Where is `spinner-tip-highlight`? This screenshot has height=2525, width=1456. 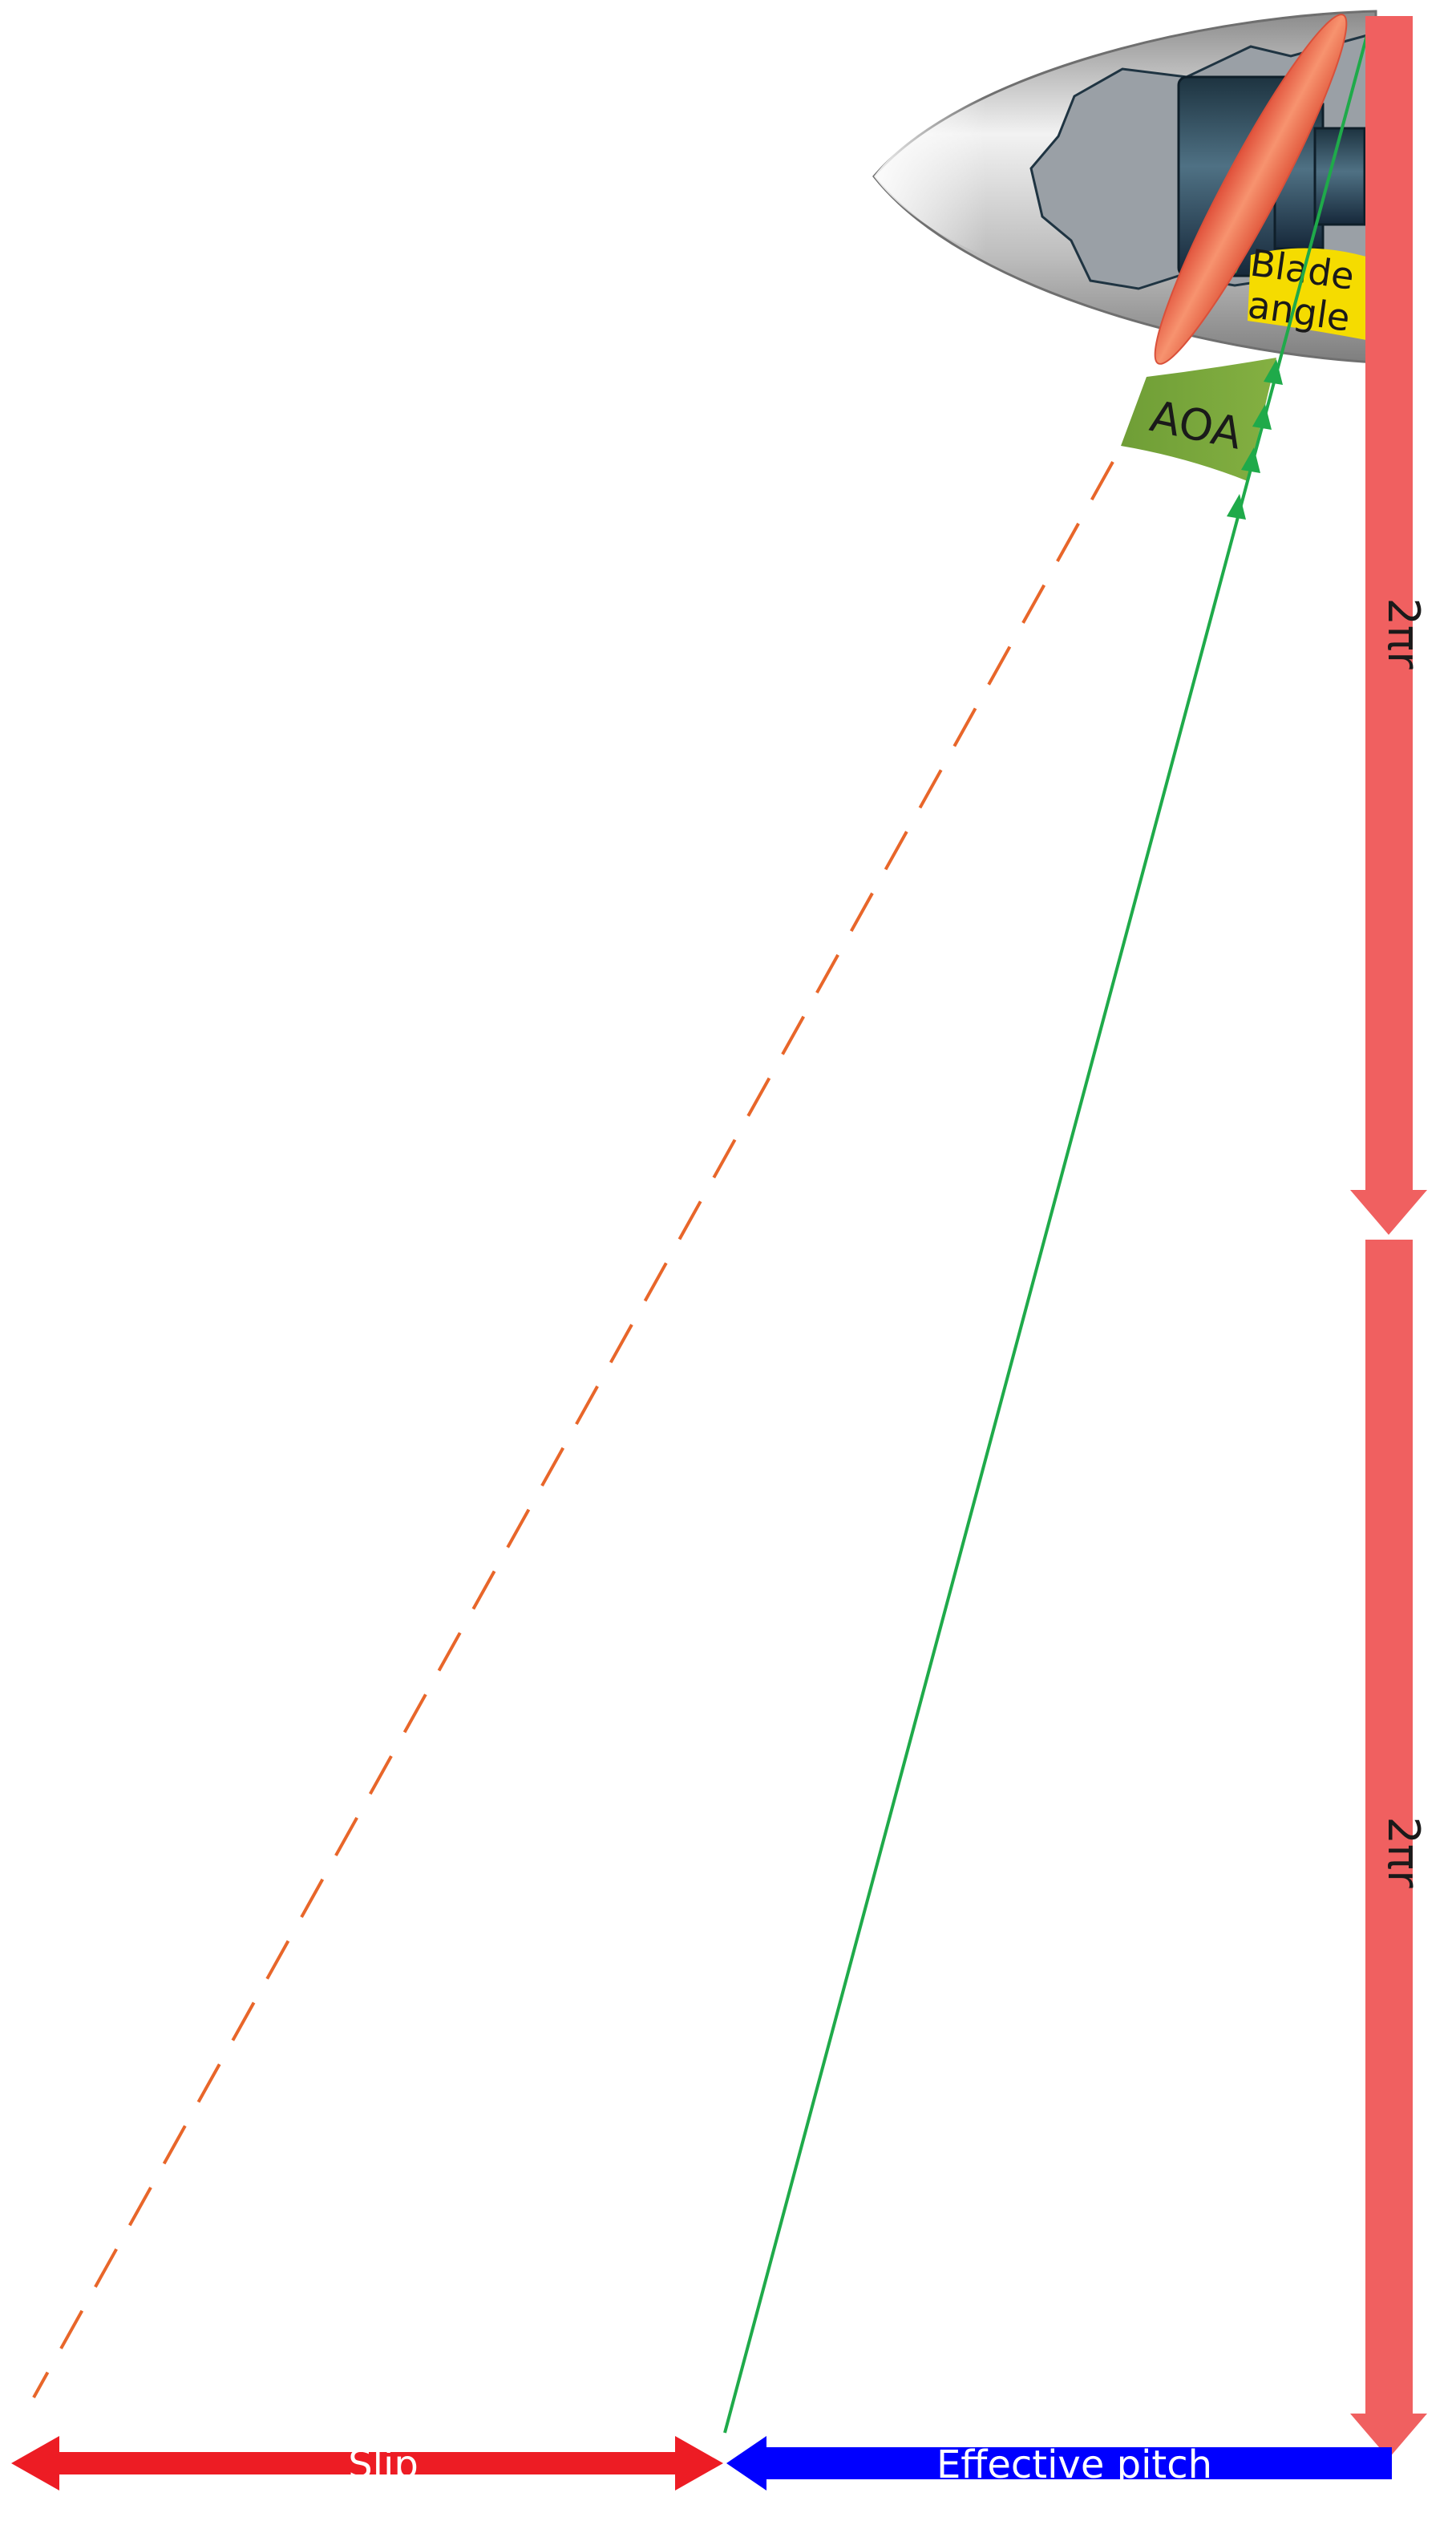
spinner-tip-highlight is located at coordinates (930, 176).